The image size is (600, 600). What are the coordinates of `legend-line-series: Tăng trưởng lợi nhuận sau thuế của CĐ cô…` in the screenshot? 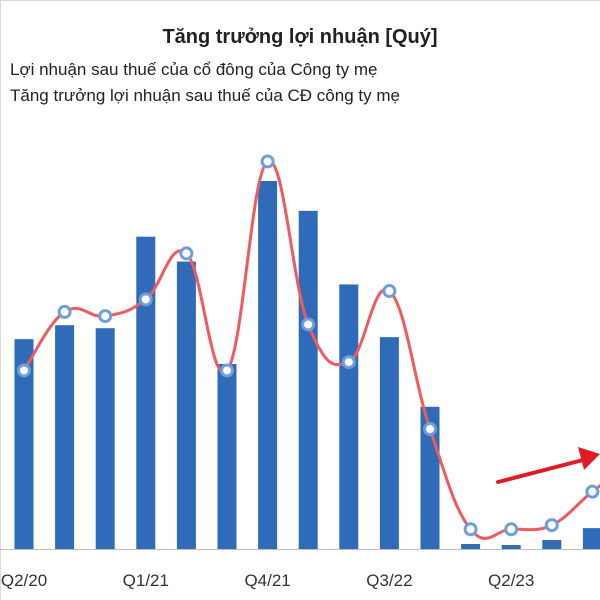 It's located at (205, 95).